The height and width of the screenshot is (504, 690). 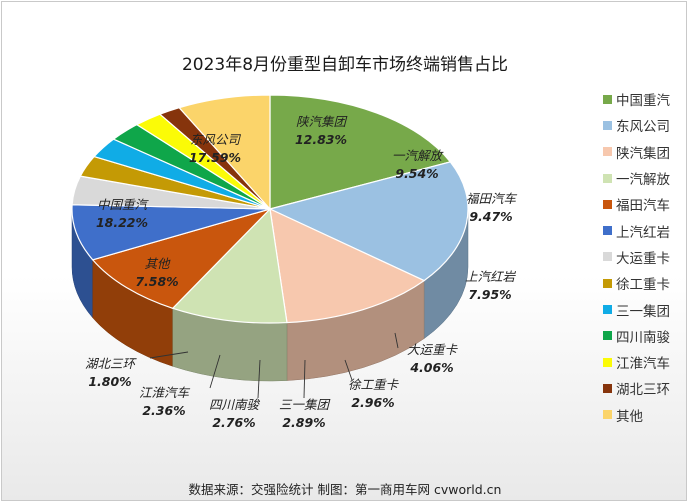 I want to click on slice-name-label-3: 一汽解放, so click(x=418, y=155).